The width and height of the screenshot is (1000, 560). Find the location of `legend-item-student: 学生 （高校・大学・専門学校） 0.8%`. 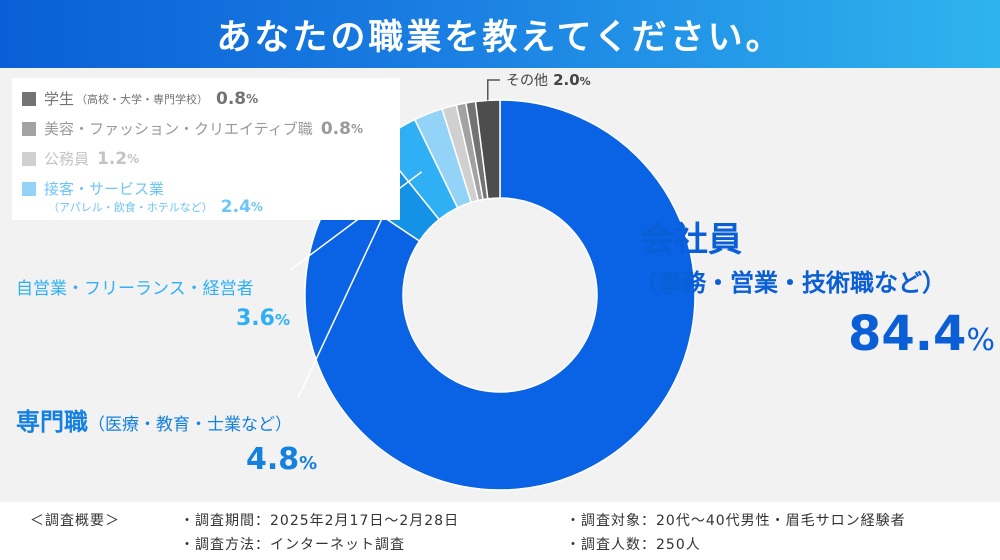

legend-item-student: 学生 （高校・大学・専門学校） 0.8% is located at coordinates (140, 98).